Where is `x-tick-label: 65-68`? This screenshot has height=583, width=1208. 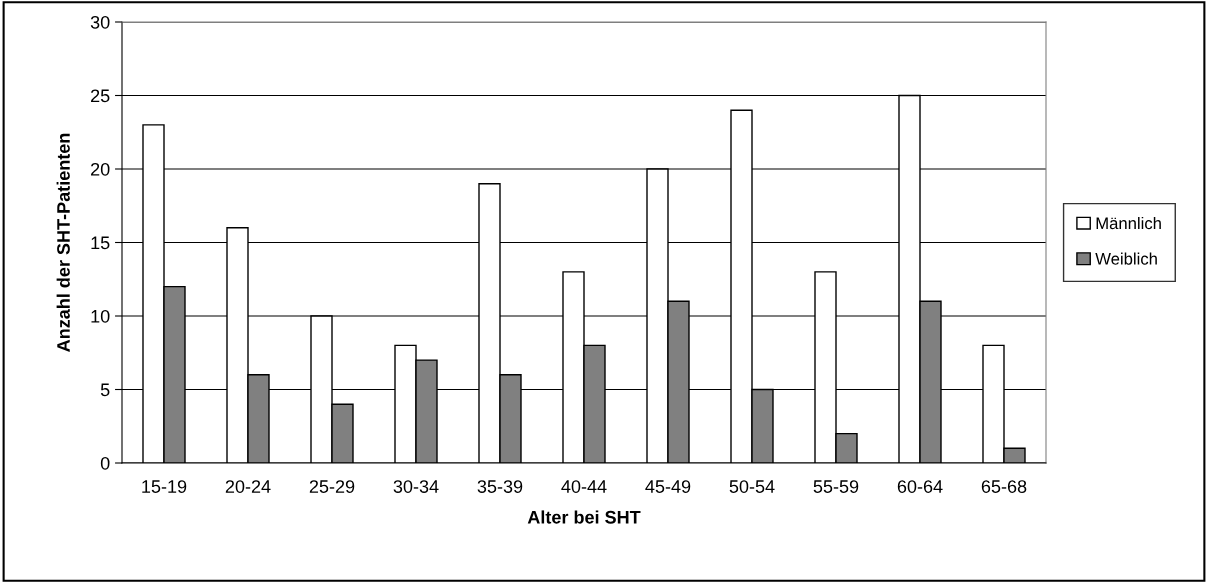
x-tick-label: 65-68 is located at coordinates (1004, 486).